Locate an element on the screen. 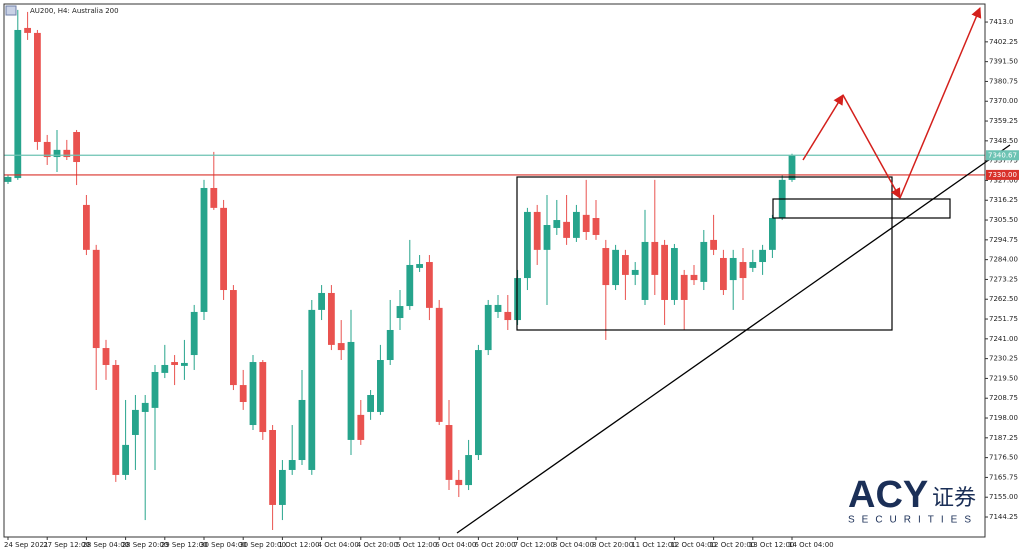 This screenshot has height=554, width=1024. y-tick-label: 7305.50 is located at coordinates (1003, 220).